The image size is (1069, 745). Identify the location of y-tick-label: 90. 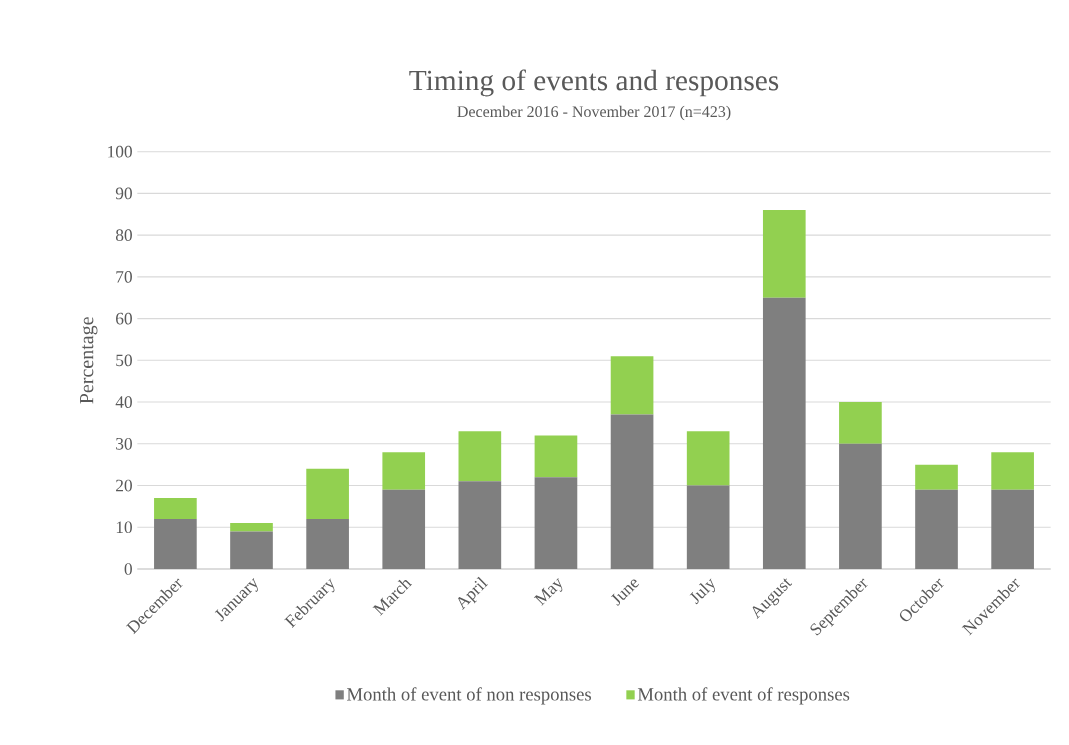
(123, 193).